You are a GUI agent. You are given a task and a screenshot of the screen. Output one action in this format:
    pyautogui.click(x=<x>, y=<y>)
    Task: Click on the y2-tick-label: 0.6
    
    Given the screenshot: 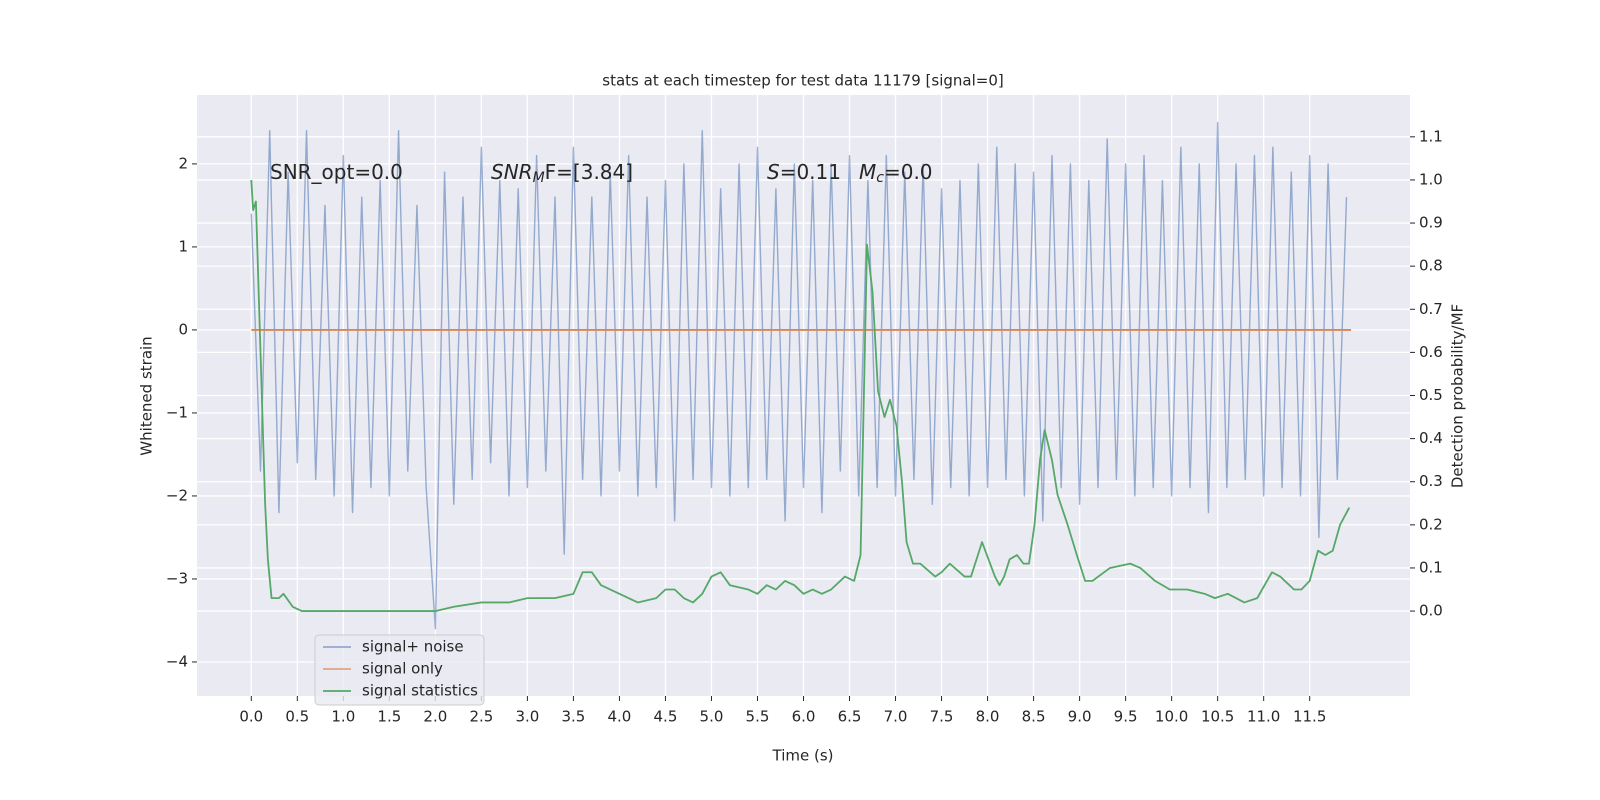 What is the action you would take?
    pyautogui.click(x=1431, y=352)
    